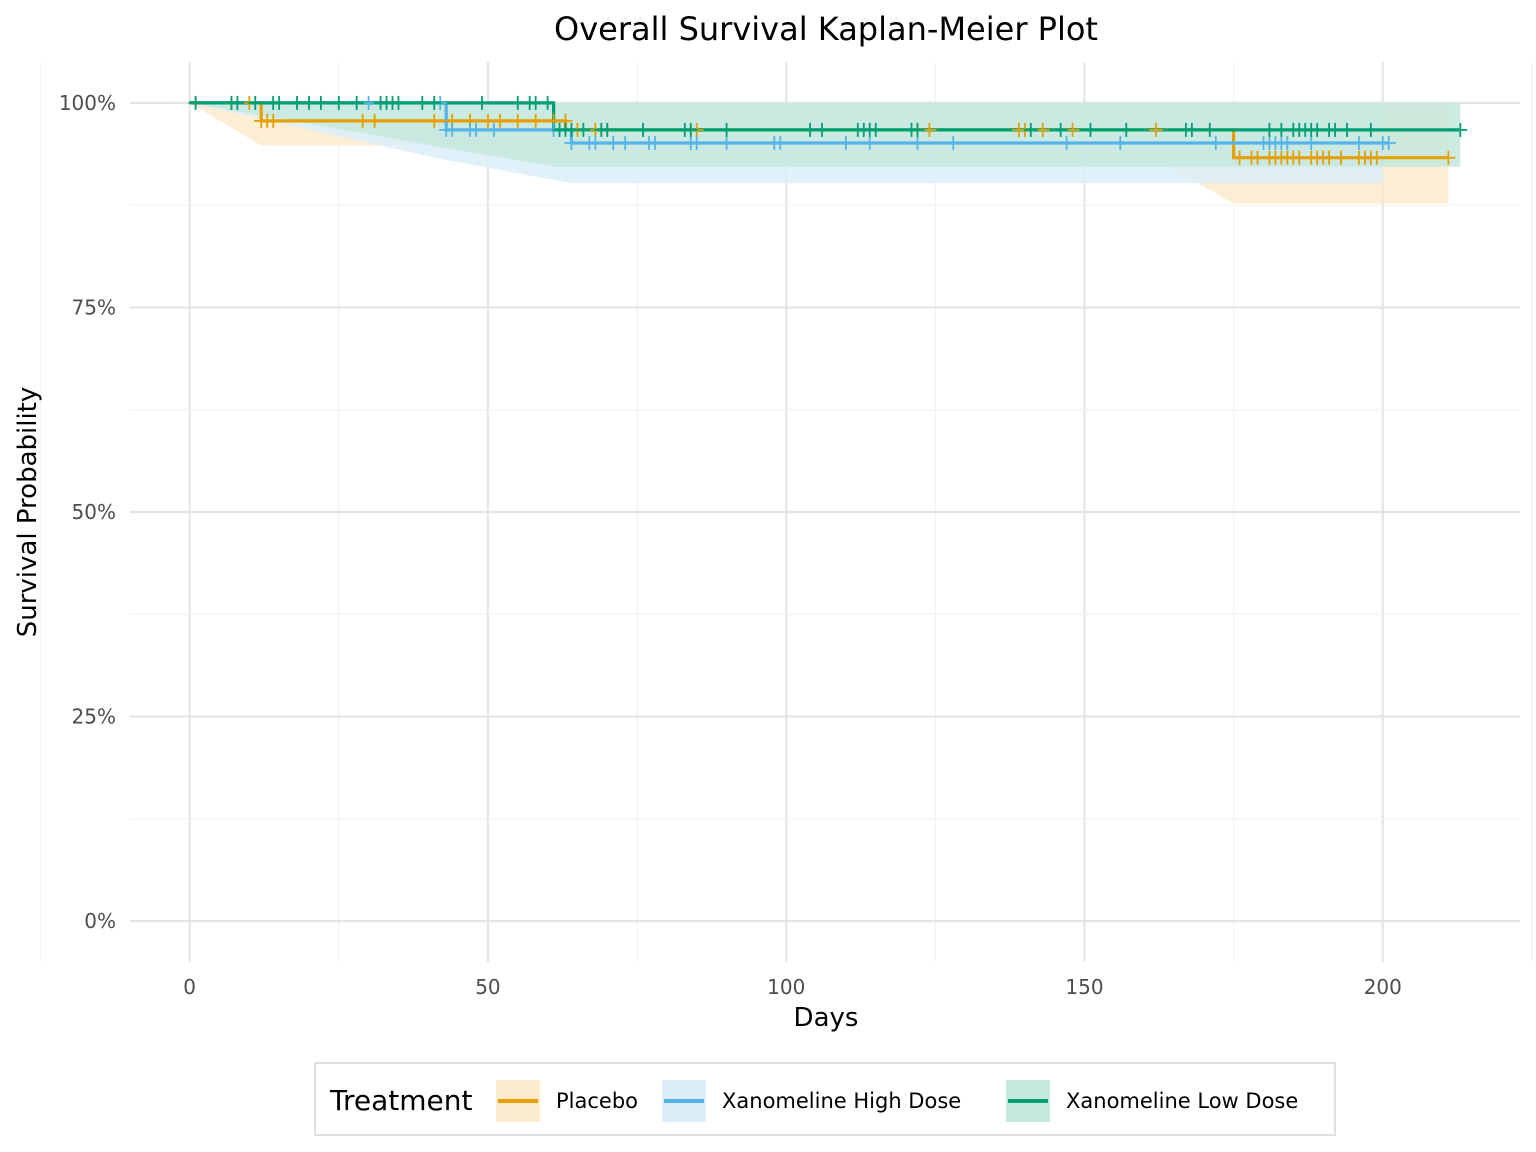 The image size is (1536, 1152). I want to click on legend-key-low-dose, so click(1028, 1101).